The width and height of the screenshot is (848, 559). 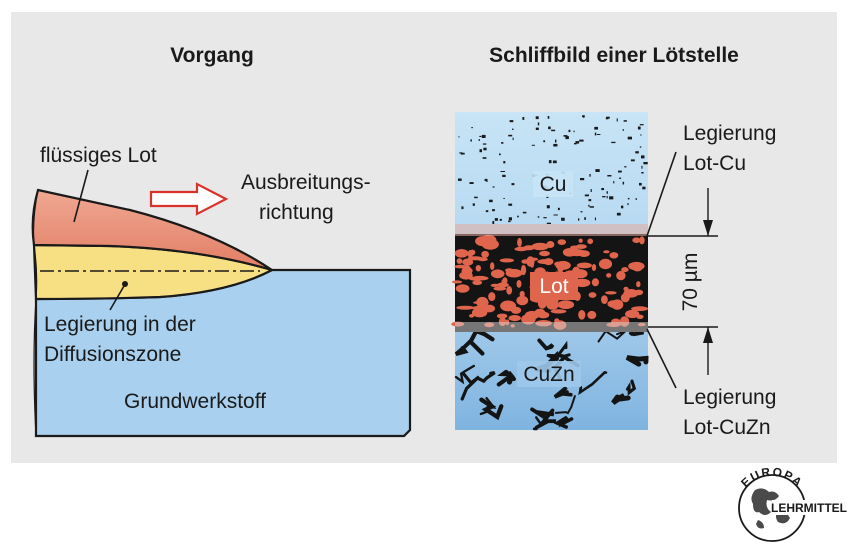 I want to click on base-material-label: Grundwerkstoff, so click(x=195, y=401).